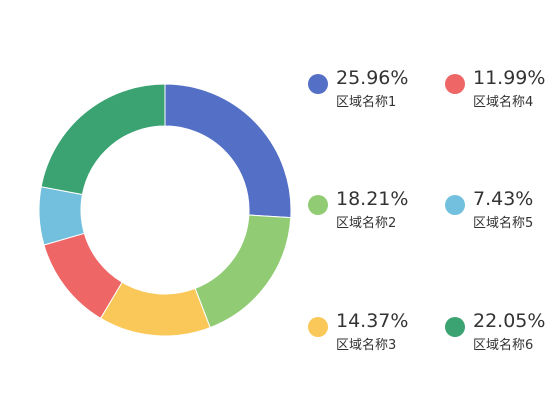 The width and height of the screenshot is (550, 420). Describe the element at coordinates (509, 321) in the screenshot. I see `legend-percentage: 22.05%` at that location.